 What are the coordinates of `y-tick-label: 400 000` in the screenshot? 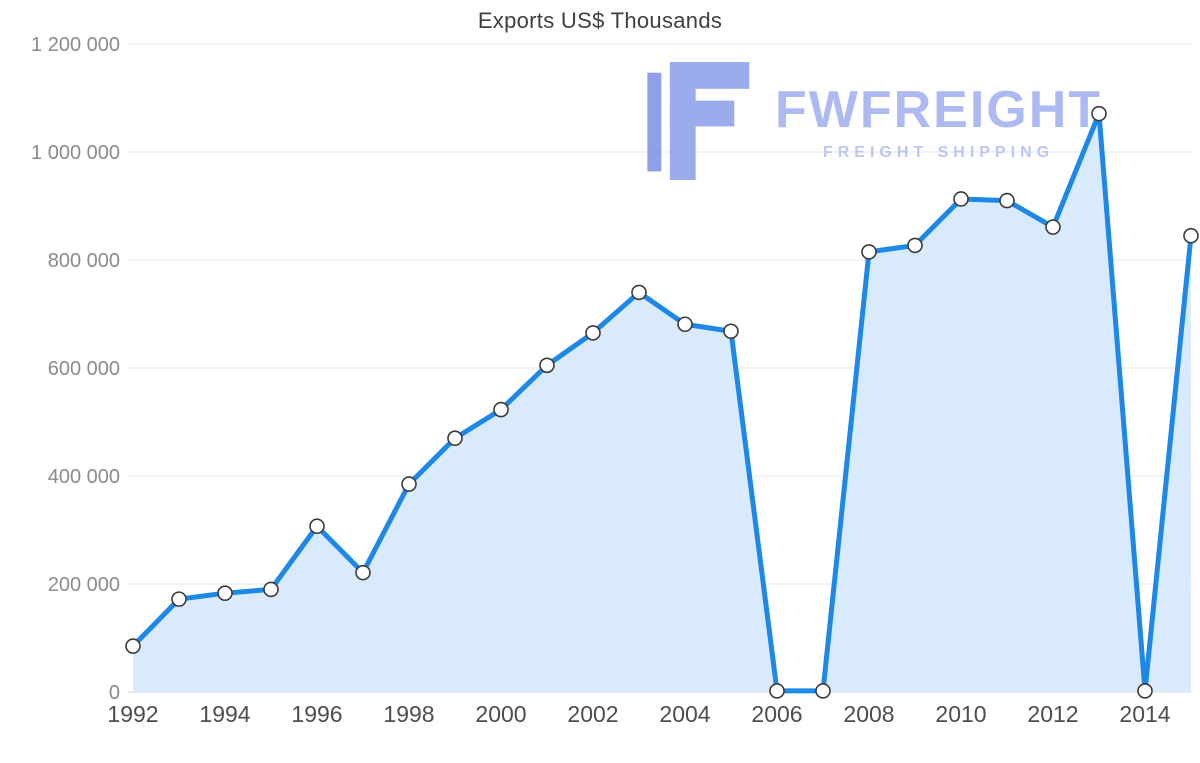 It's located at (84, 477).